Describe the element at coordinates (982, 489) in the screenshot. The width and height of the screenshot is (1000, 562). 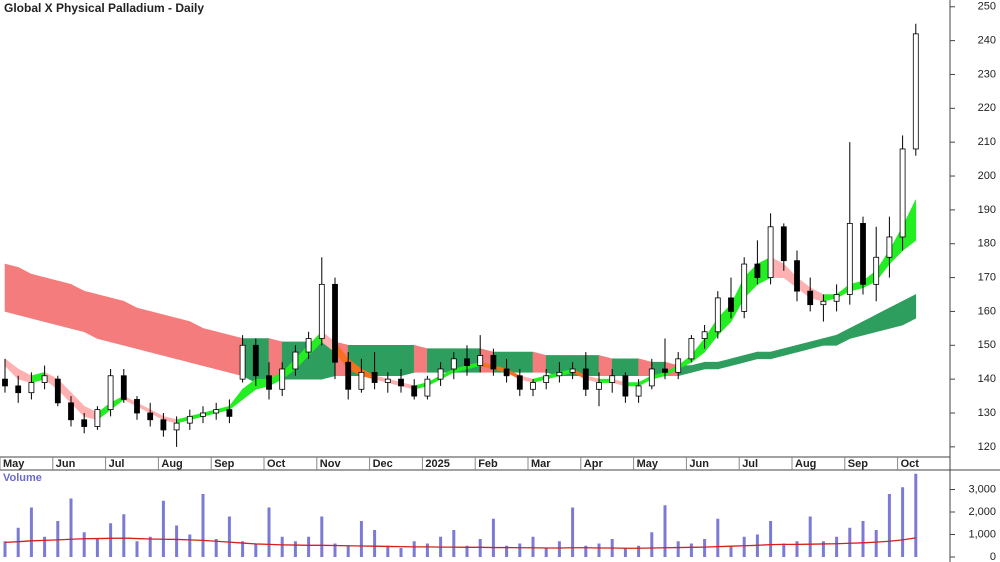
I see `y2-tick-label: 3,000` at that location.